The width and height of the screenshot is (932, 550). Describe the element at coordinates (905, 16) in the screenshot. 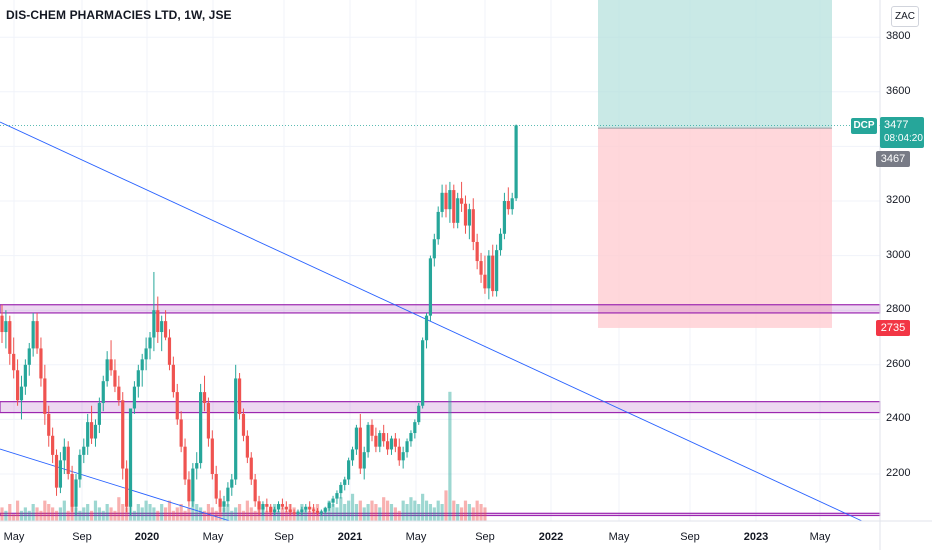

I see `currency-button: ZAC` at that location.